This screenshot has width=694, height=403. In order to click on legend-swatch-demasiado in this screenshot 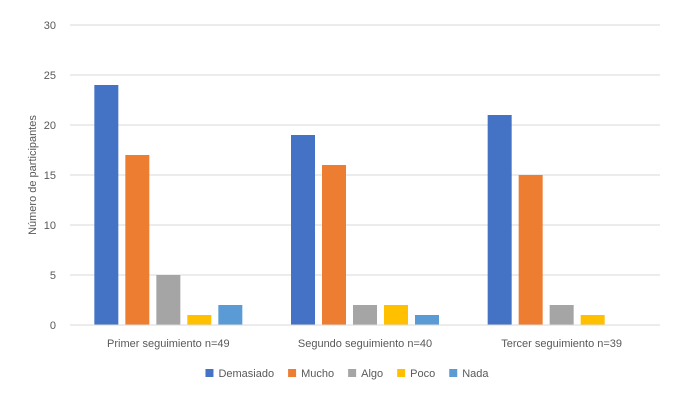, I will do `click(209, 373)`.